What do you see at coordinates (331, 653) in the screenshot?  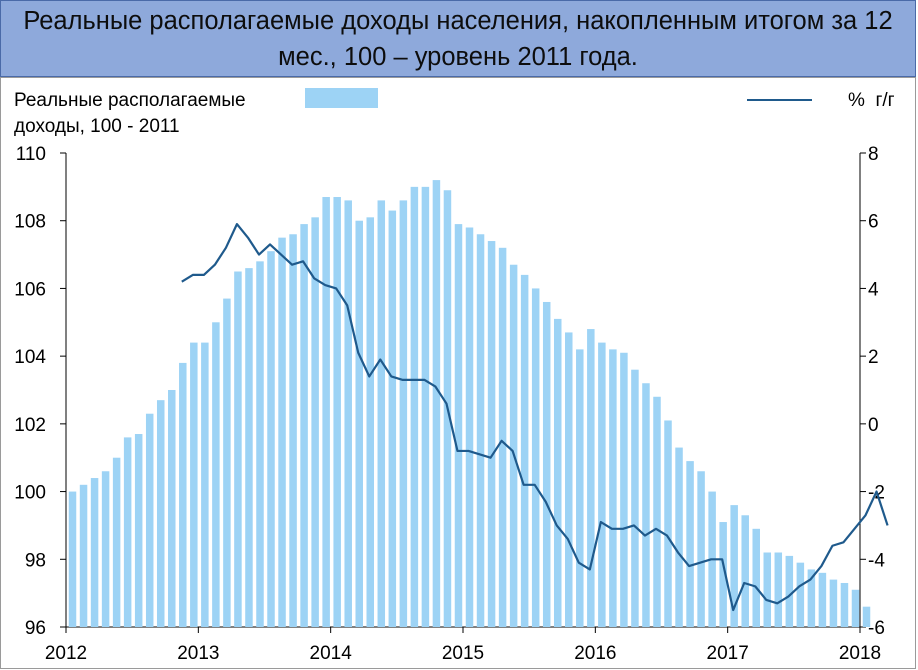 I see `x-tick-label: 2014` at bounding box center [331, 653].